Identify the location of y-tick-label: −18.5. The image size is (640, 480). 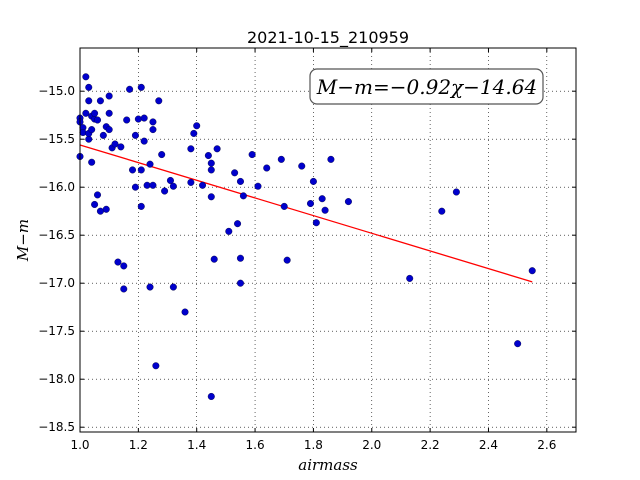
(56, 427).